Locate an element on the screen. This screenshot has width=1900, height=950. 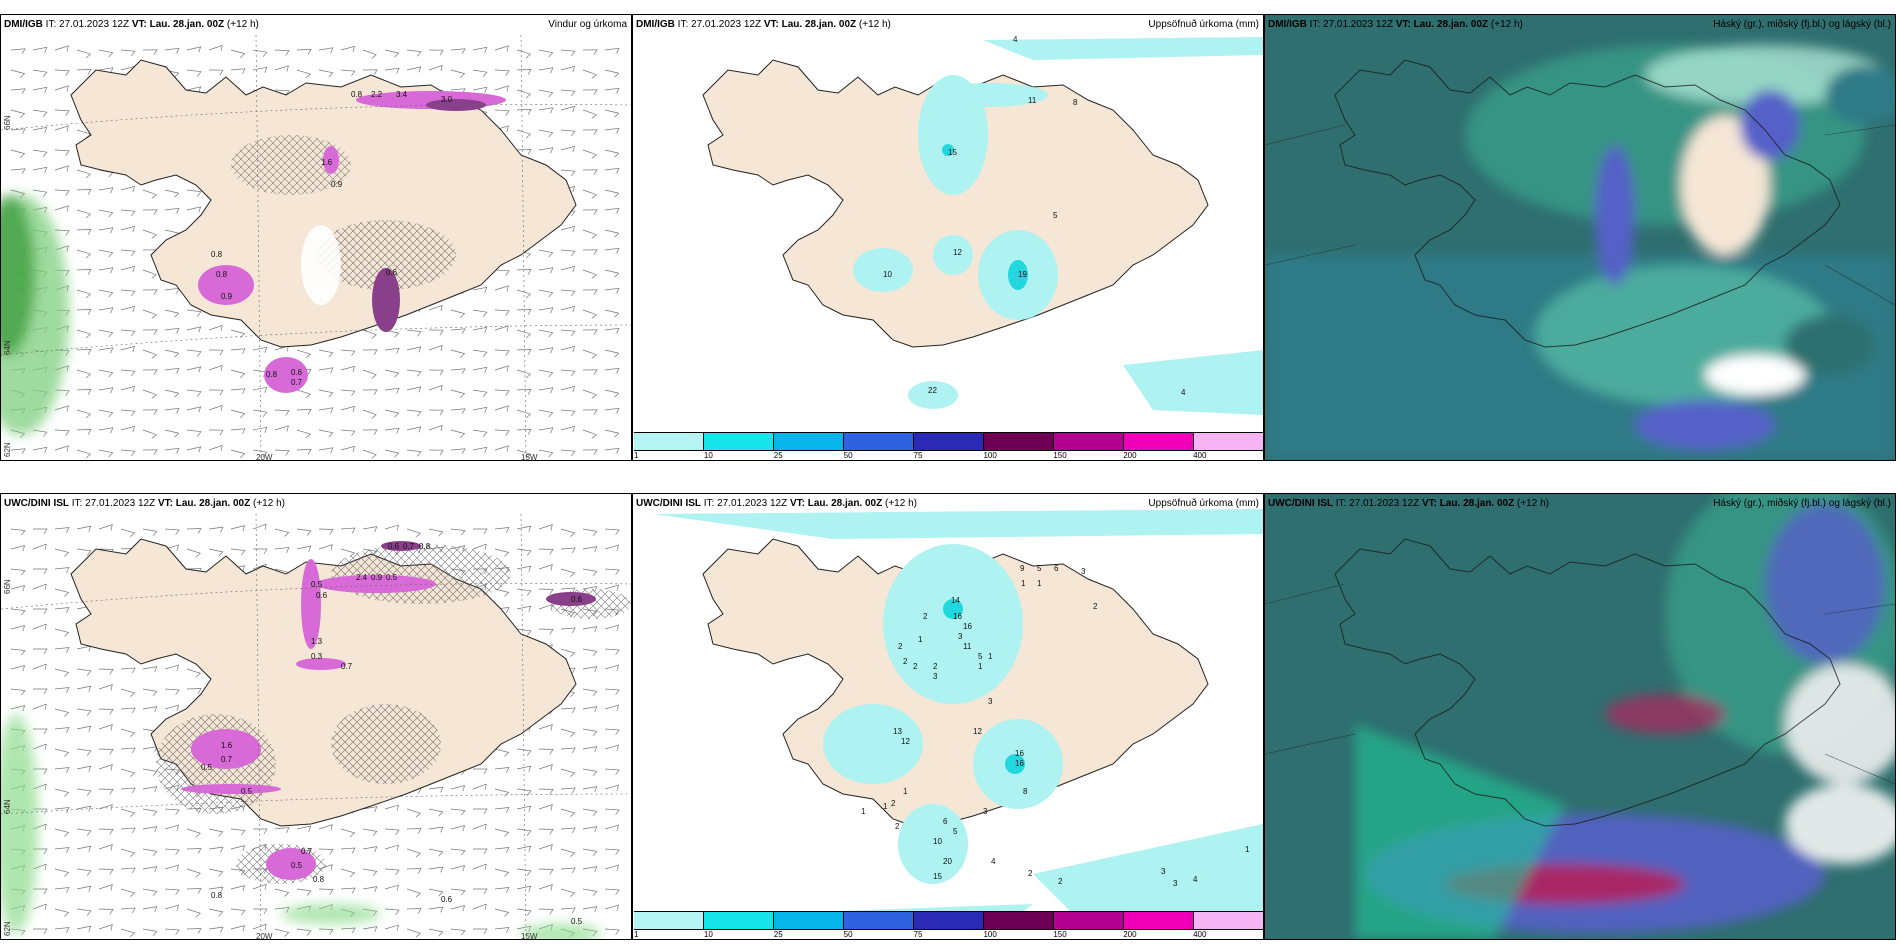
colorbar-tick-label: 10 is located at coordinates (708, 934).